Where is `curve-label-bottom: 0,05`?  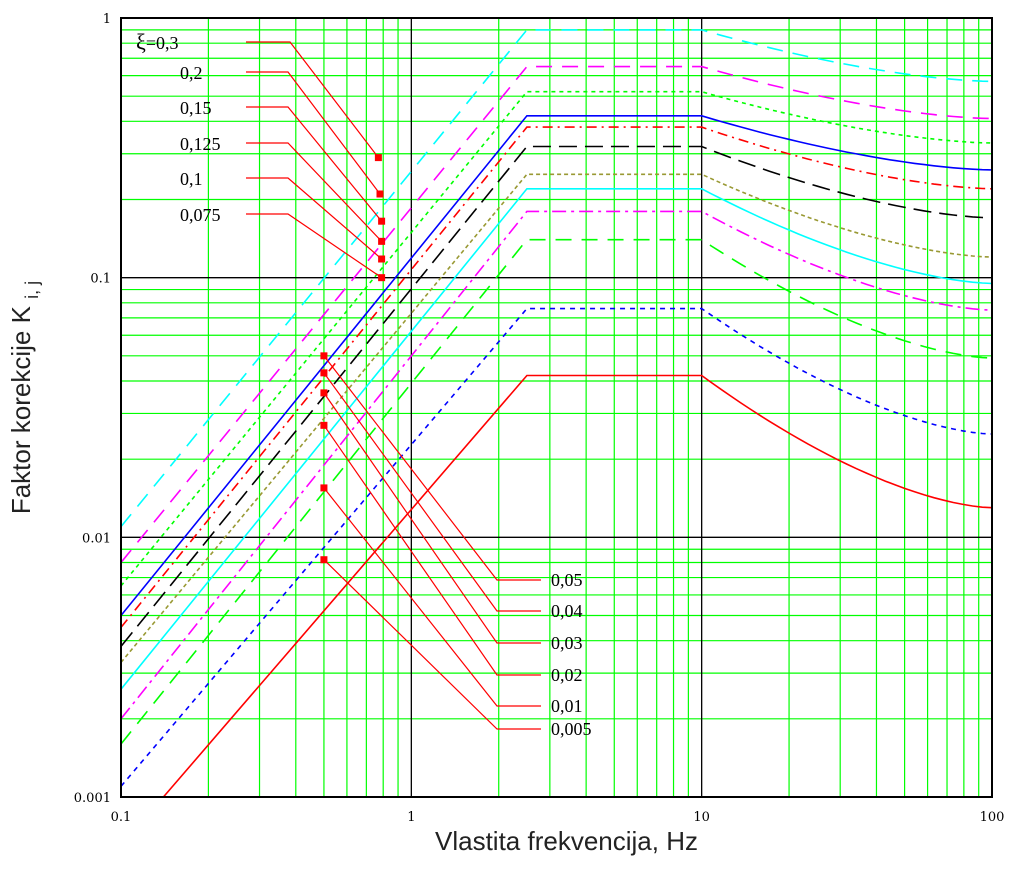
curve-label-bottom: 0,05 is located at coordinates (567, 580).